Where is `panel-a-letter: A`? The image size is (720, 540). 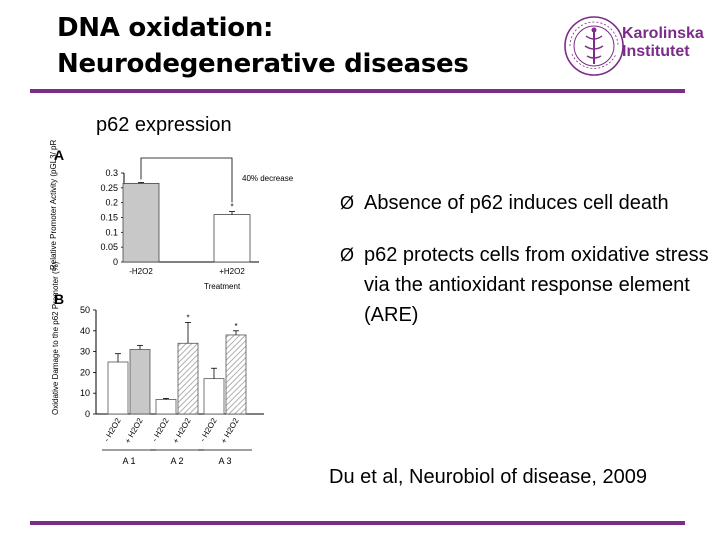 panel-a-letter: A is located at coordinates (59, 155).